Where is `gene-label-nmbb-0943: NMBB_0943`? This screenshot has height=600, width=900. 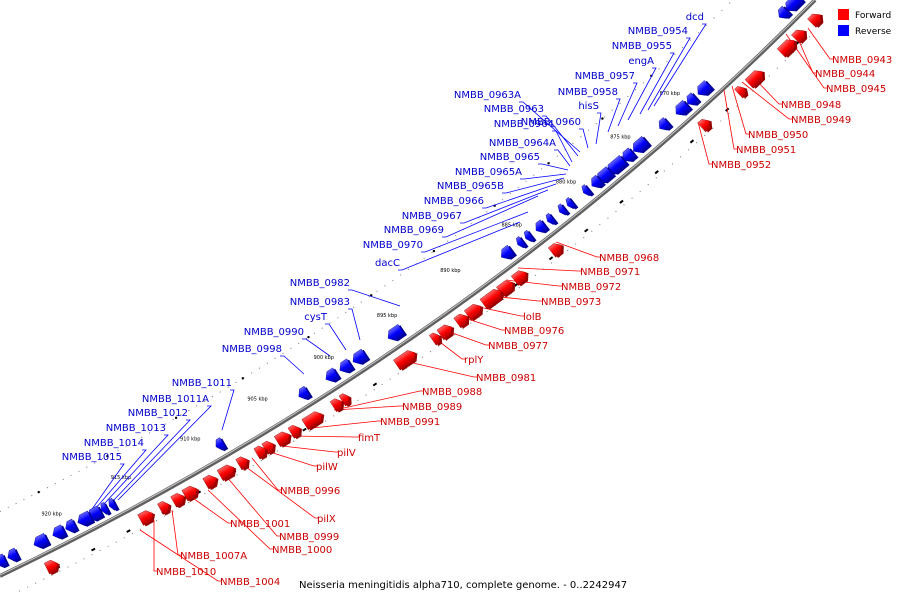
gene-label-nmbb-0943: NMBB_0943 is located at coordinates (862, 60).